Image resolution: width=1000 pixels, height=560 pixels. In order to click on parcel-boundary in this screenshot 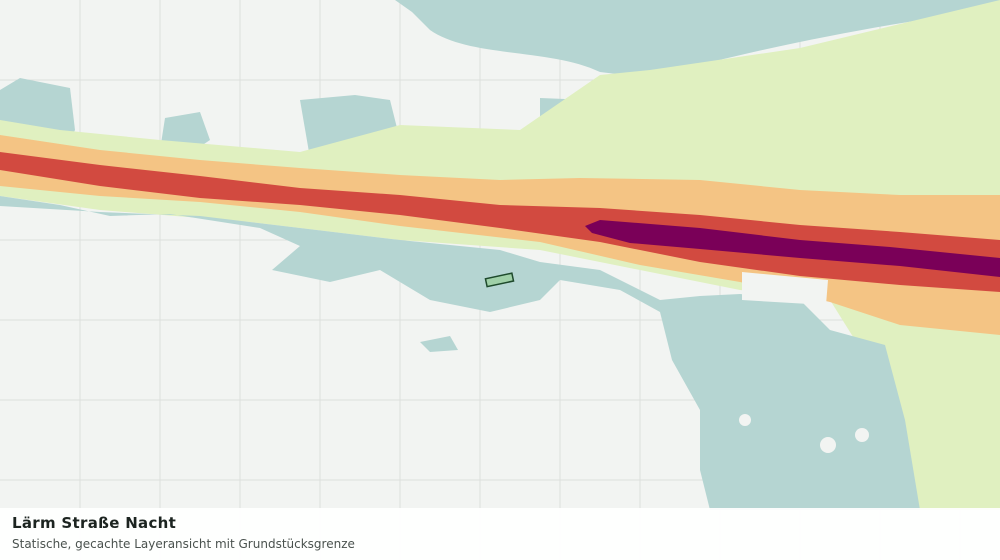, I will do `click(499, 280)`.